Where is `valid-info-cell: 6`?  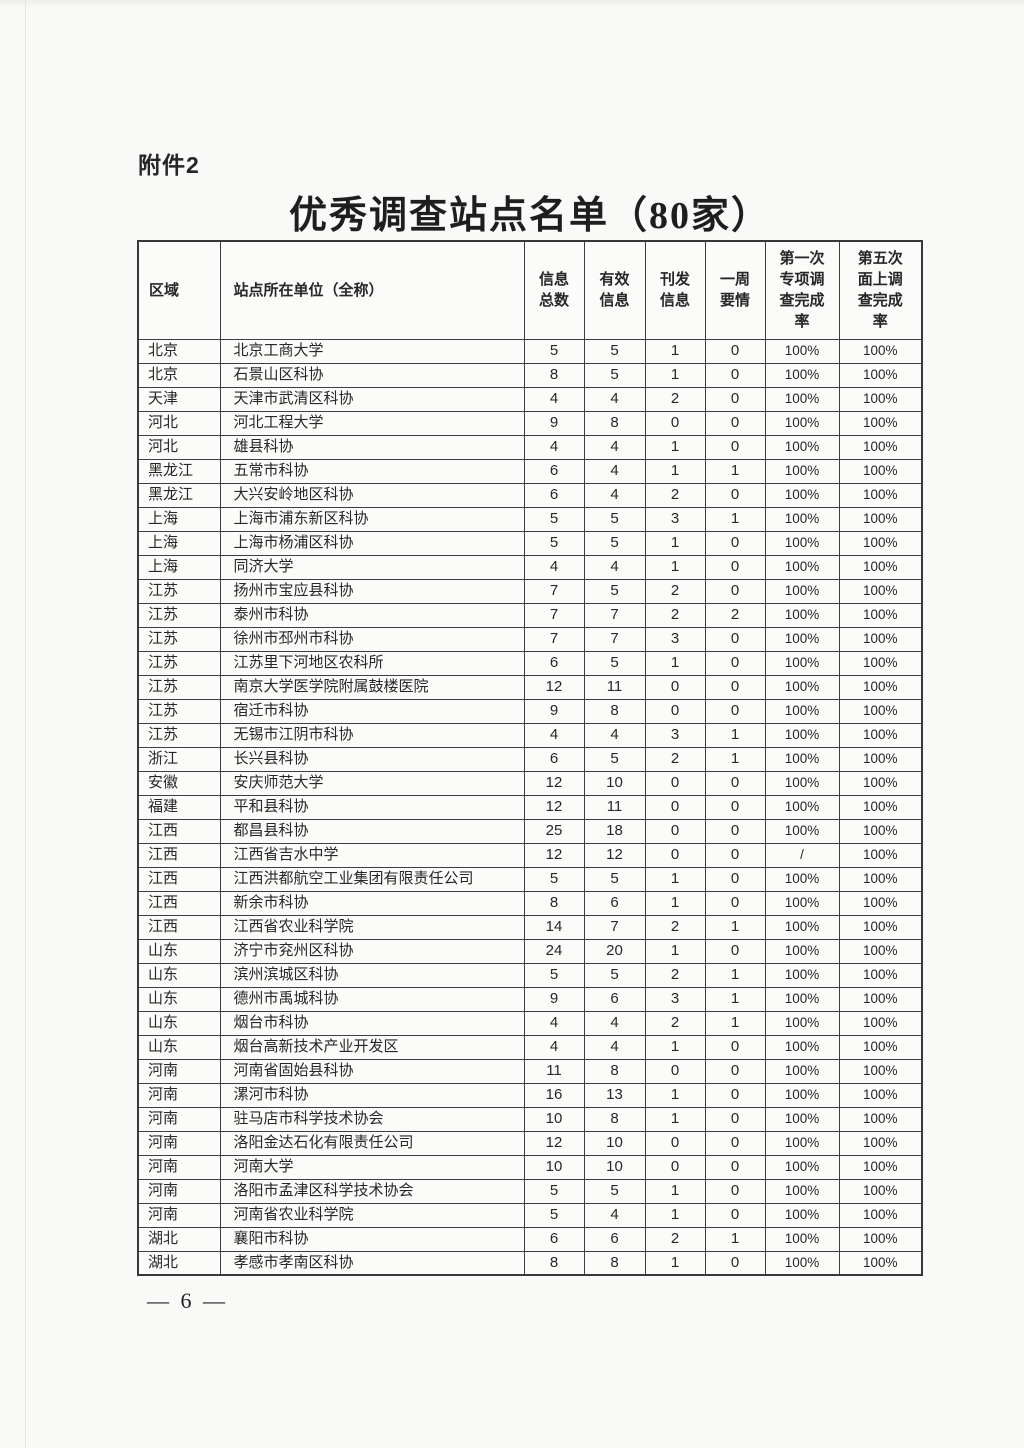 valid-info-cell: 6 is located at coordinates (614, 999).